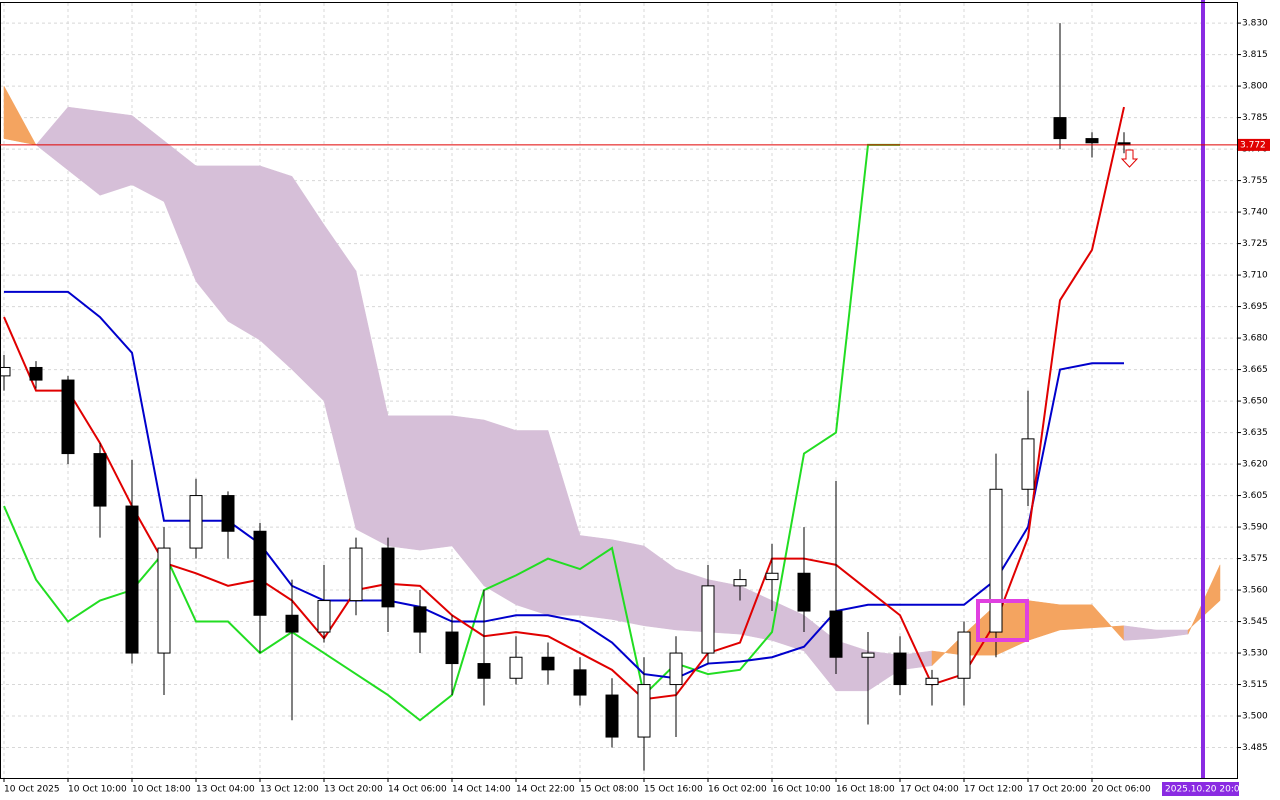 This screenshot has width=1280, height=800. I want to click on y-tick-label: 3.515, so click(1255, 685).